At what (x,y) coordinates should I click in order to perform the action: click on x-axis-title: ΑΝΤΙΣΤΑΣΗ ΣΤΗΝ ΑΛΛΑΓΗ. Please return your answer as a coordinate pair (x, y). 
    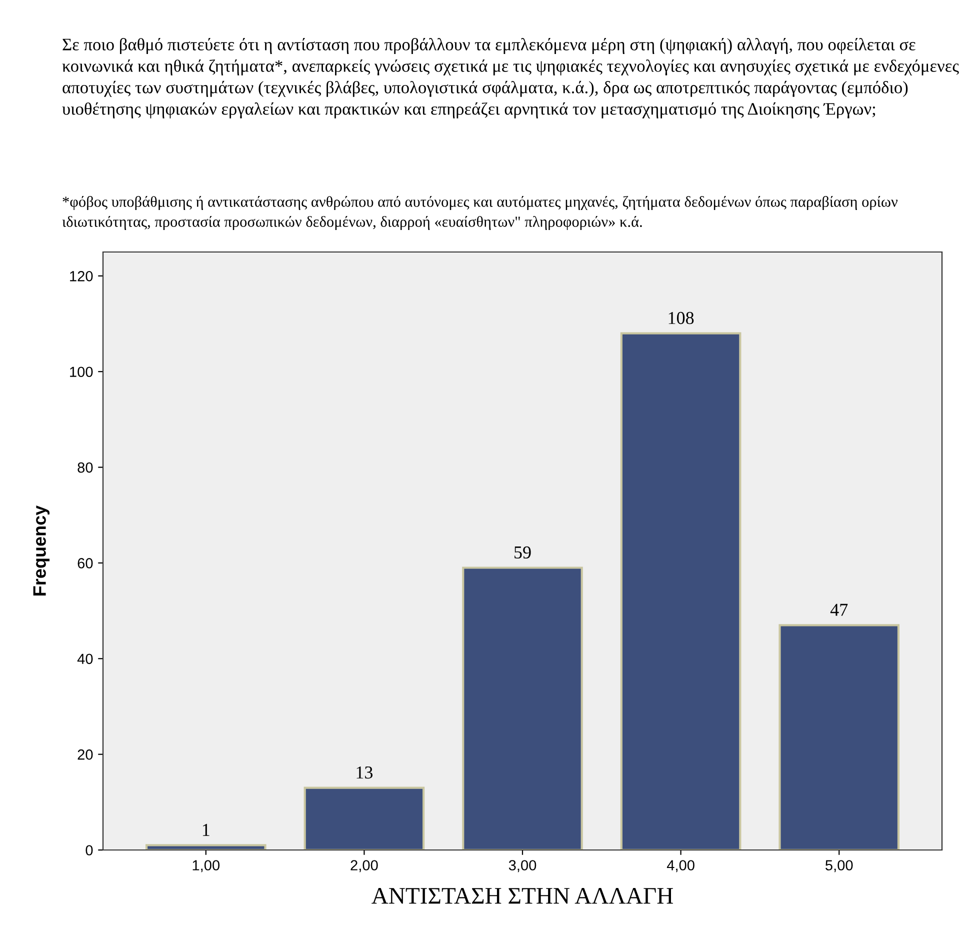
    Looking at the image, I should click on (522, 896).